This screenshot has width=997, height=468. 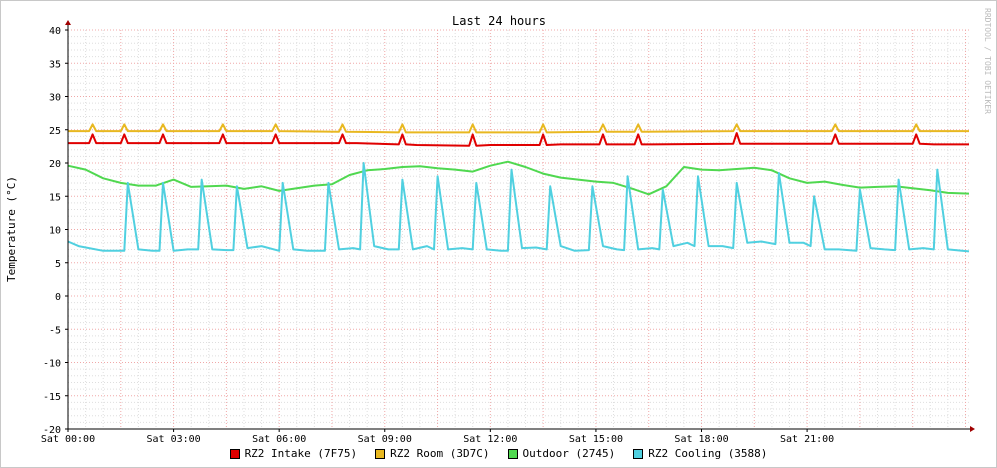 I want to click on x-tick-label: Sat 00:00, so click(x=68, y=439).